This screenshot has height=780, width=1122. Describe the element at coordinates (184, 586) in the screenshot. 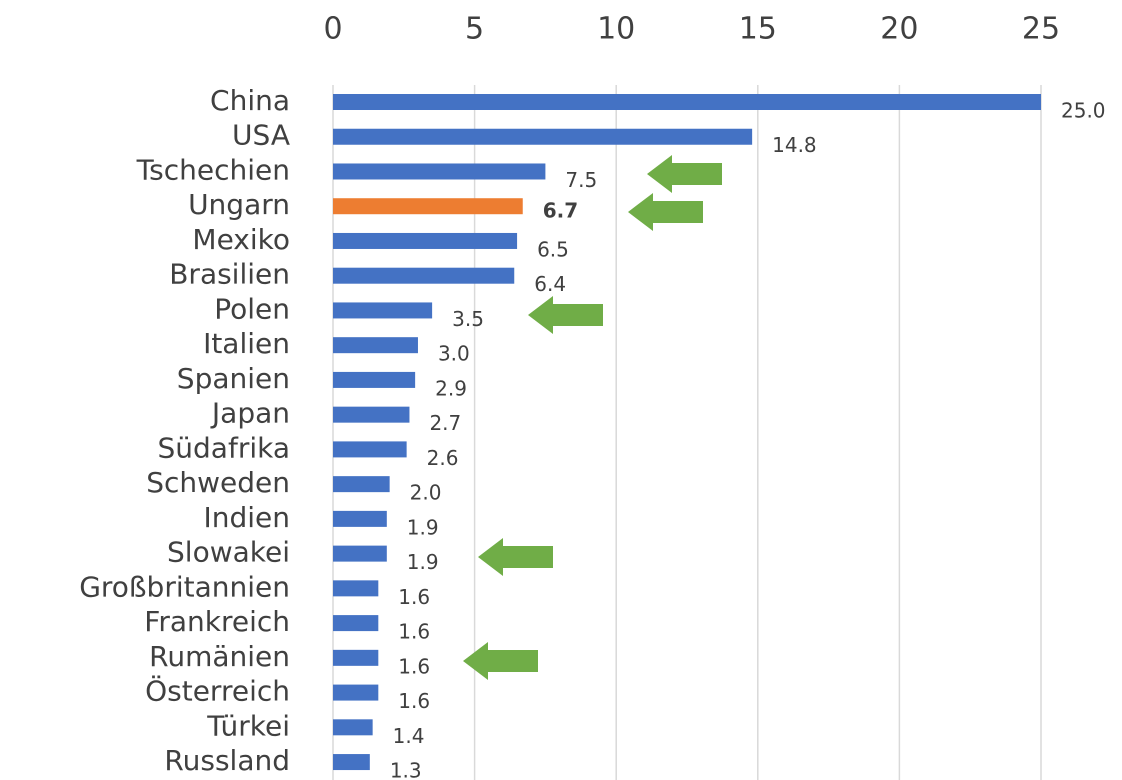

I see `y-tick-label: Großbritannien` at that location.